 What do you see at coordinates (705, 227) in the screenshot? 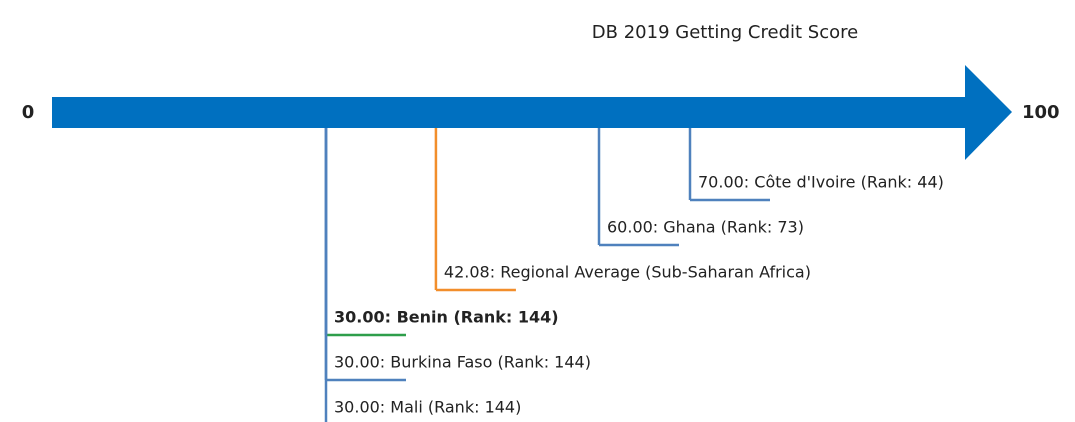
I see `value-label: 60.00: Ghana (Rank: 73)` at bounding box center [705, 227].